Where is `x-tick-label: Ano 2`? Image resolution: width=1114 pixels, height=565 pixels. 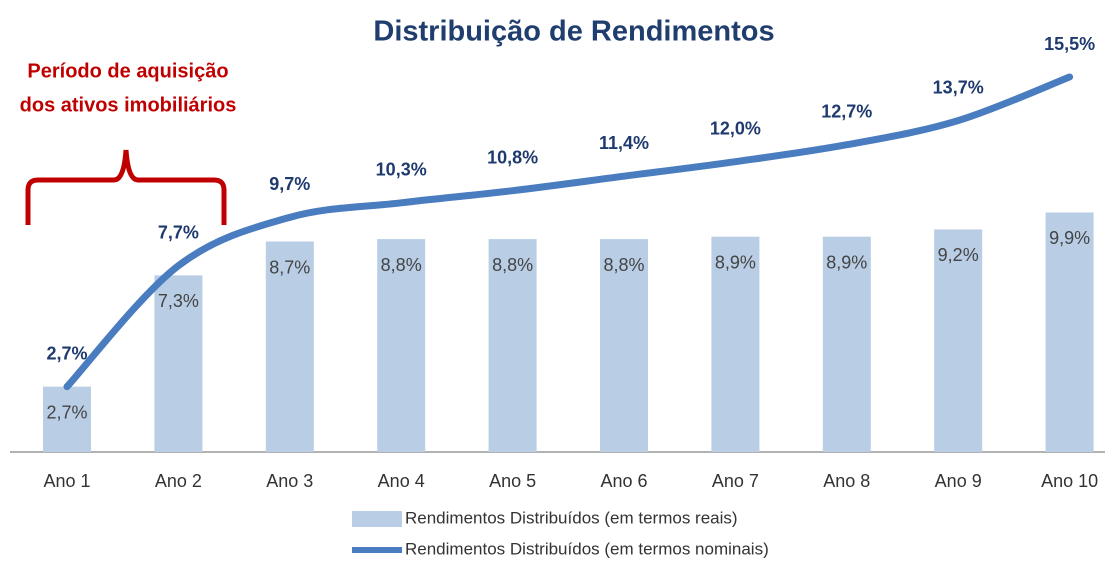 x-tick-label: Ano 2 is located at coordinates (178, 481).